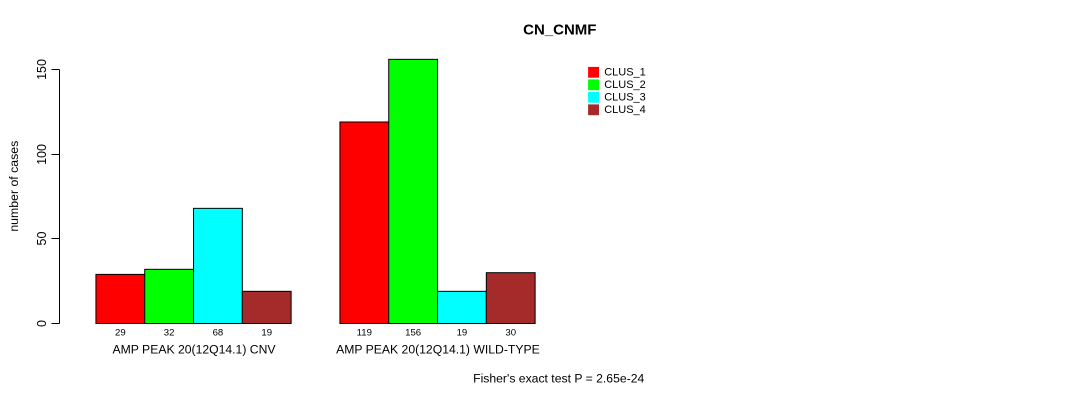 The width and height of the screenshot is (1090, 405). Describe the element at coordinates (413, 333) in the screenshot. I see `svg-text: 156` at that location.